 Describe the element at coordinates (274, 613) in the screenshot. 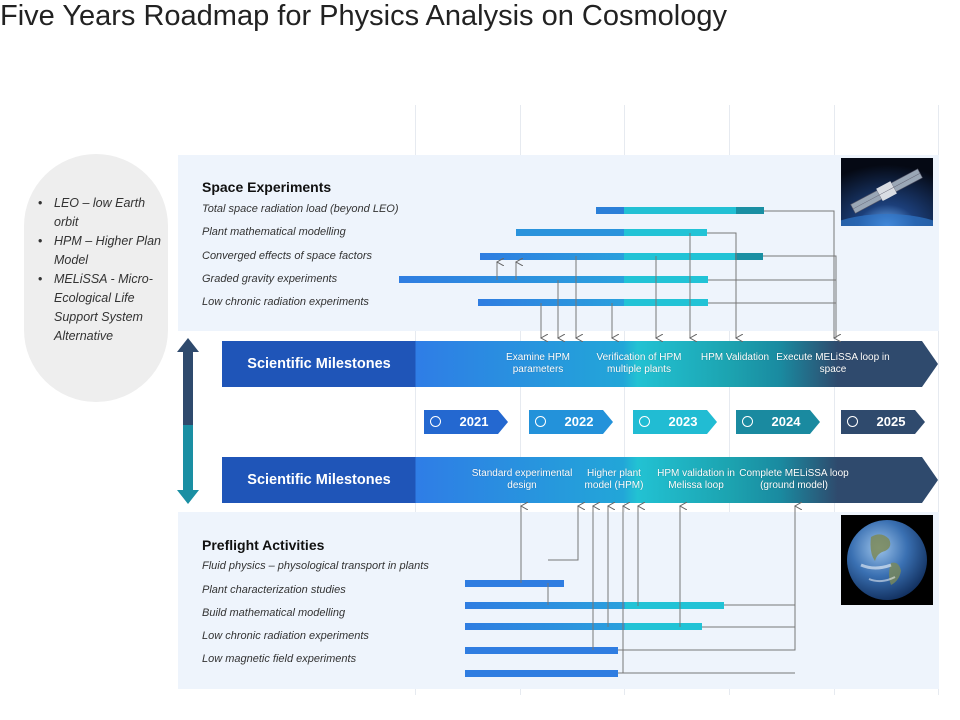

I see `preflight-label: Build mathematical modelling` at that location.